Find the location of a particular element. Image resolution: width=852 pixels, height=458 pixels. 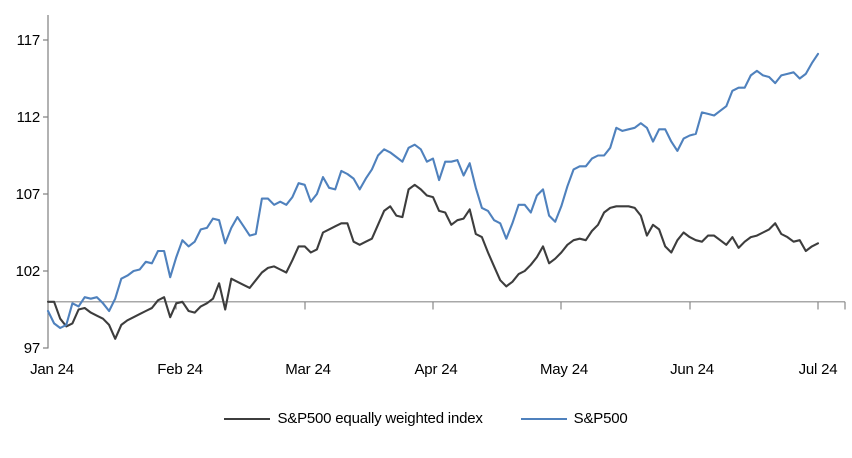

y-axis-labels: 117 112 107 102 97 is located at coordinates (28, 194).